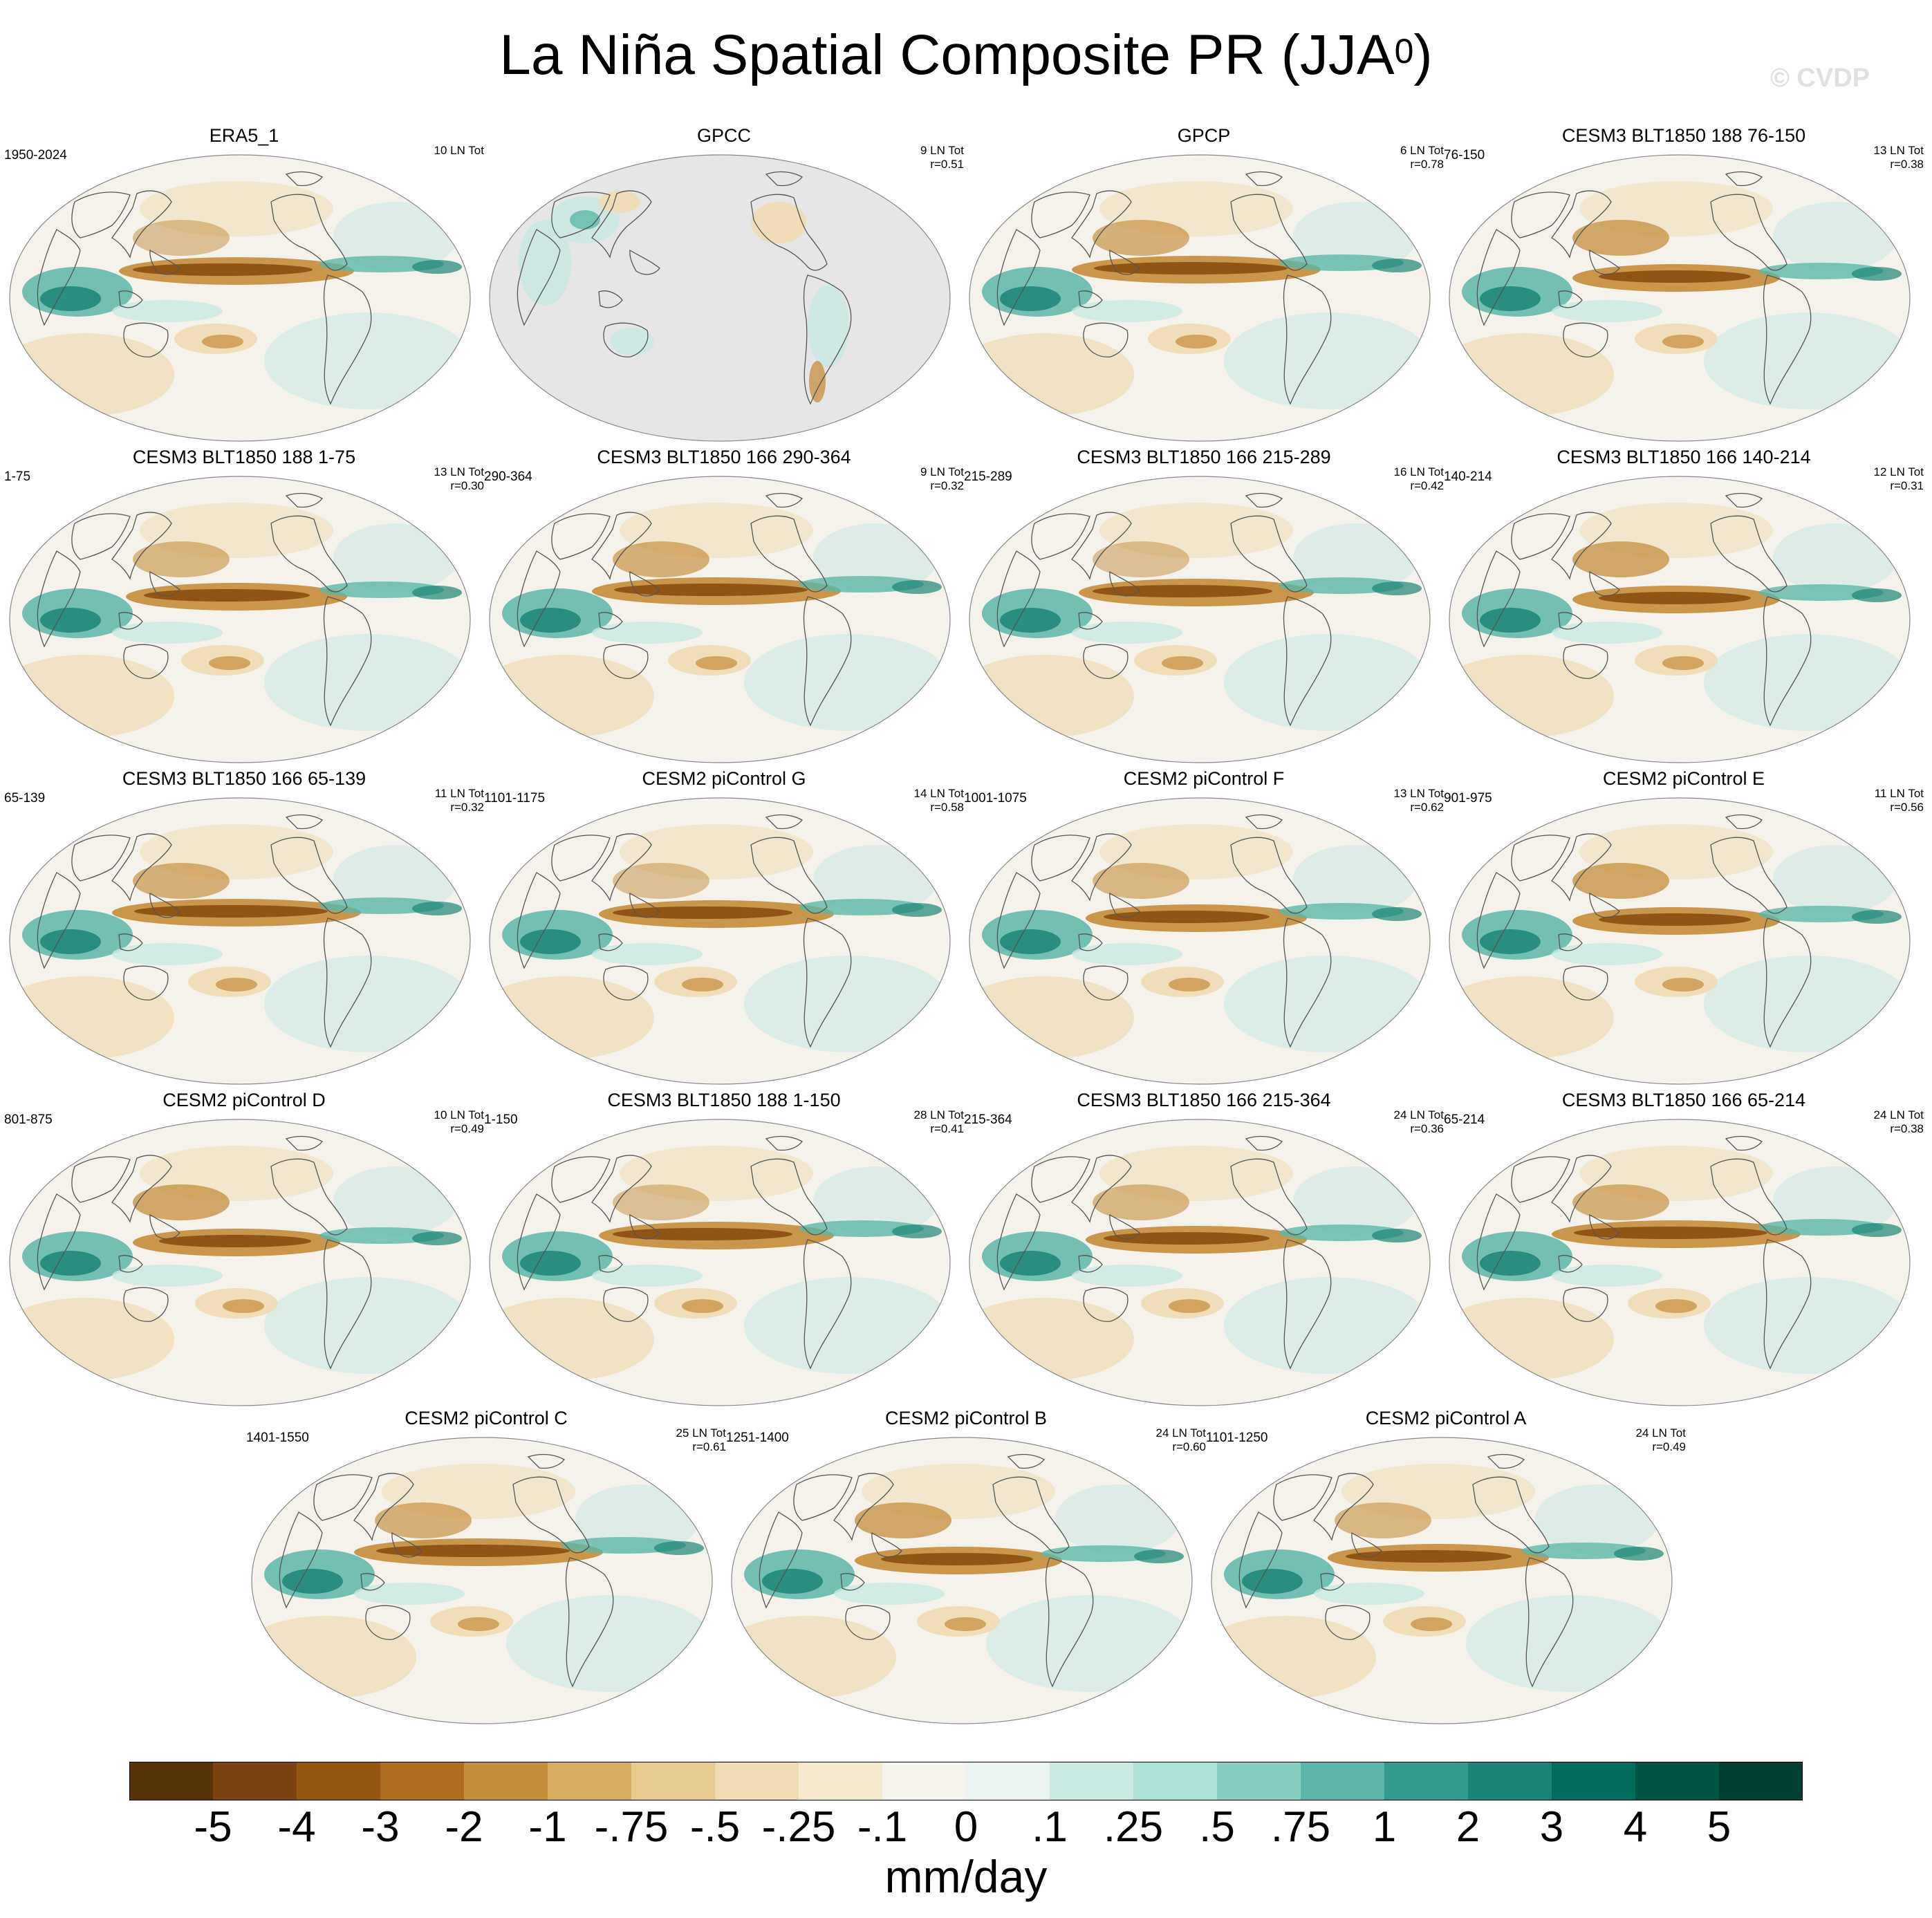  Describe the element at coordinates (1422, 150) in the screenshot. I see `panel-la-nina-count: 6 LN Tot` at that location.